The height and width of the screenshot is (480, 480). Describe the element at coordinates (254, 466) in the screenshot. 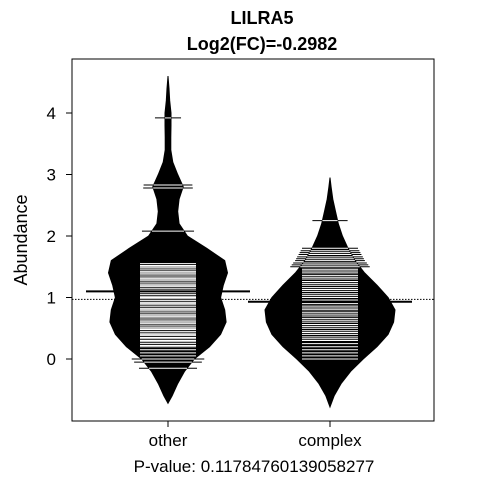

I see `x-axis-label: P-value: 0.11784760139058277` at that location.